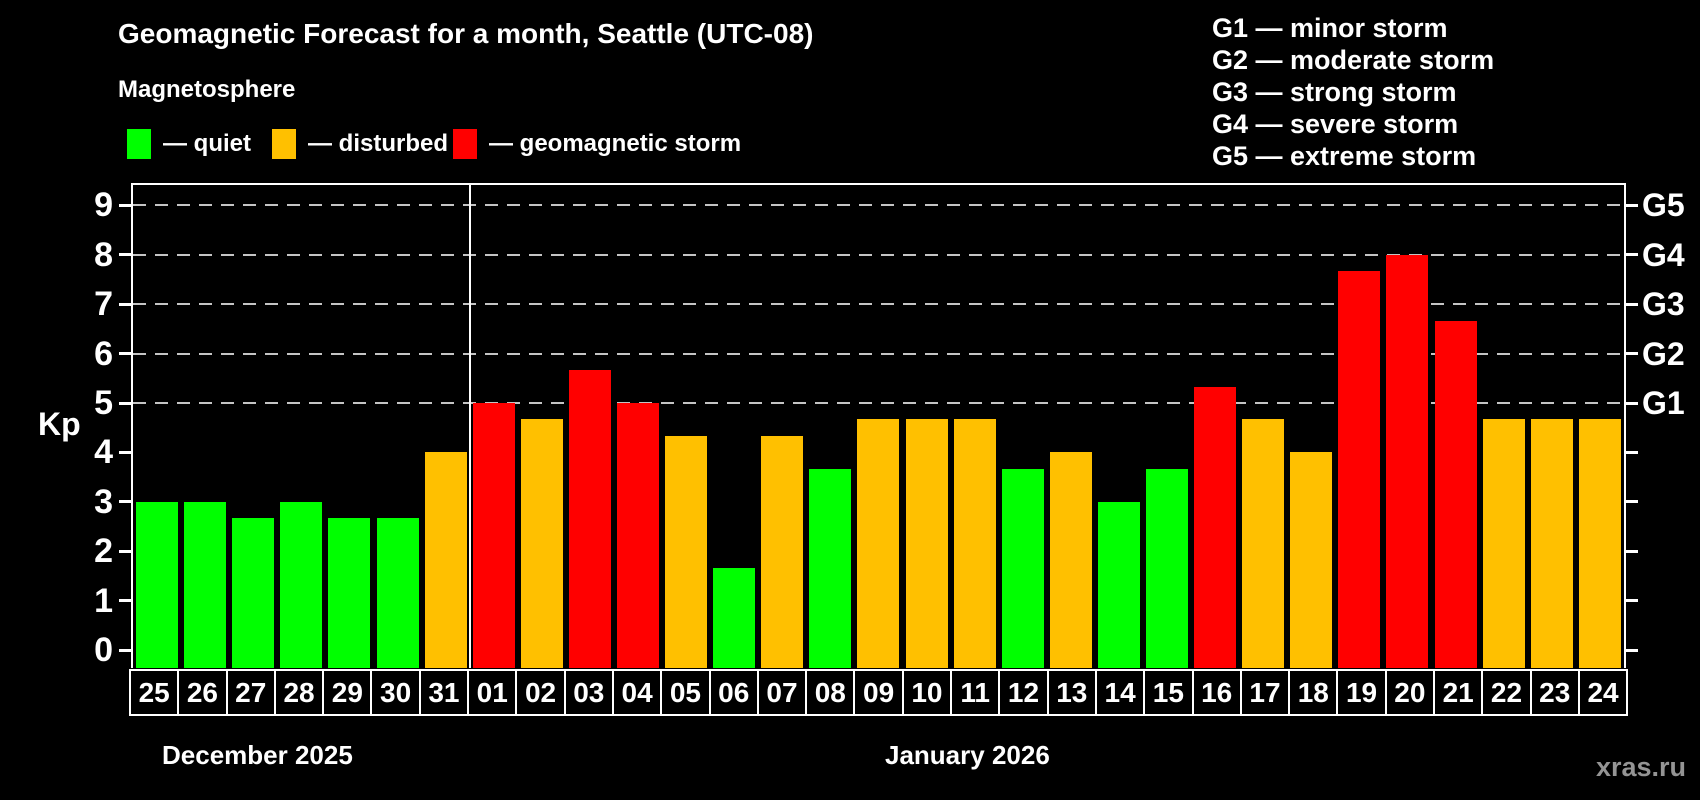 This screenshot has height=800, width=1700. Describe the element at coordinates (733, 692) in the screenshot. I see `date-cell-06: 06` at that location.